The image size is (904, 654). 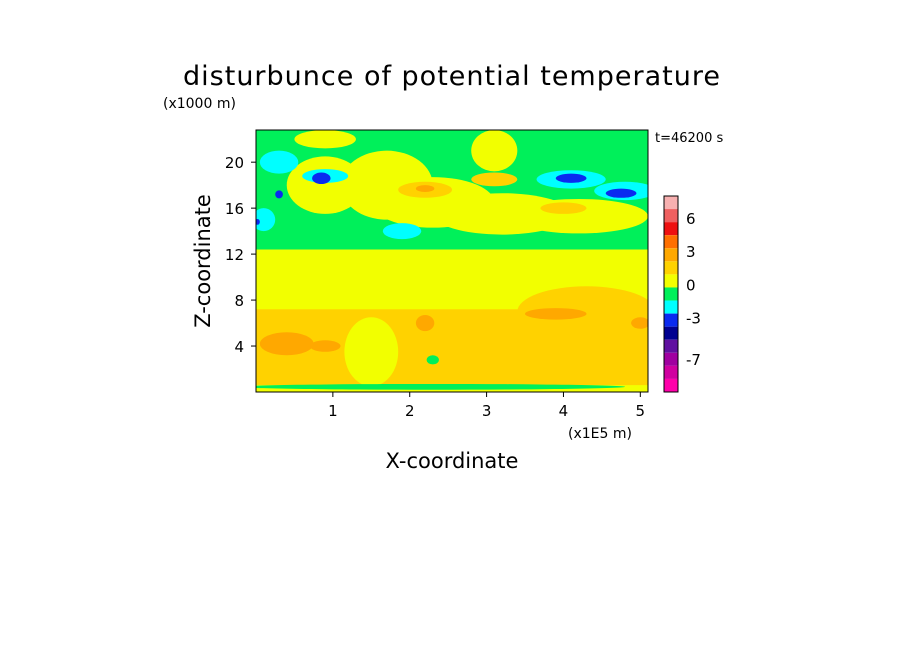 What do you see at coordinates (693, 360) in the screenshot?
I see `colorbar-label: -7` at bounding box center [693, 360].